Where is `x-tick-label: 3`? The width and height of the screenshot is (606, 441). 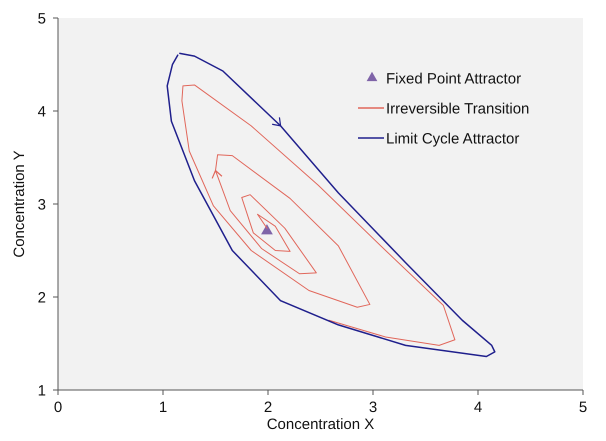
x-tick-label: 3 is located at coordinates (373, 407).